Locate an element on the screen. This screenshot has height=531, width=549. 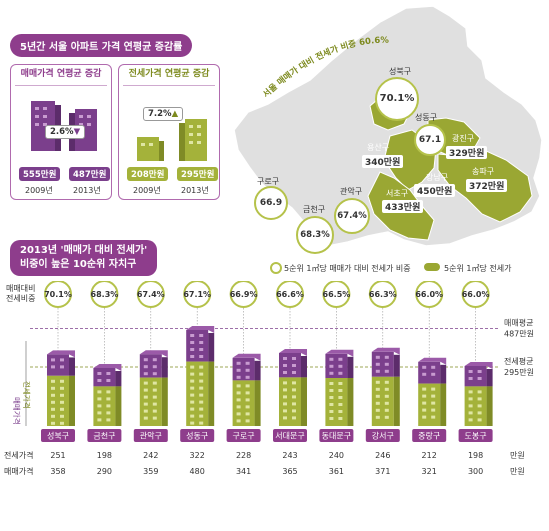
legend-ratio-icon is located at coordinates (276, 268).